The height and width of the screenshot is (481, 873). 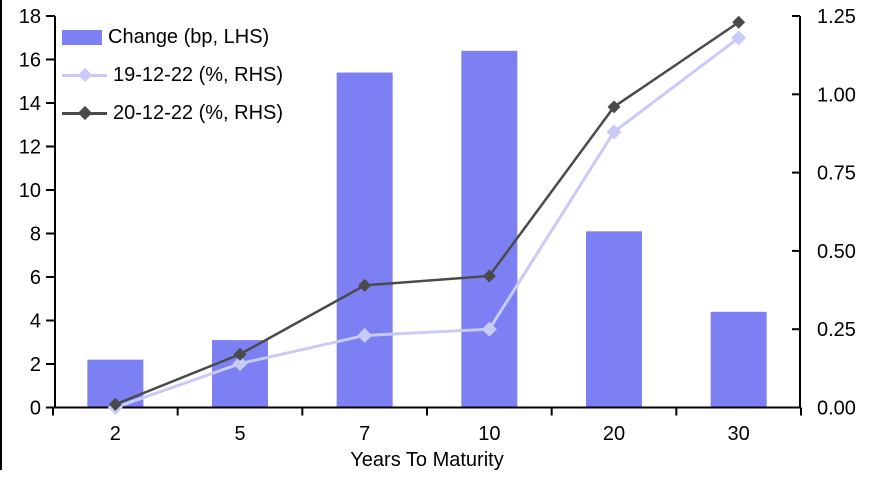 I want to click on x-axis-tick-label: 5, so click(x=239, y=434).